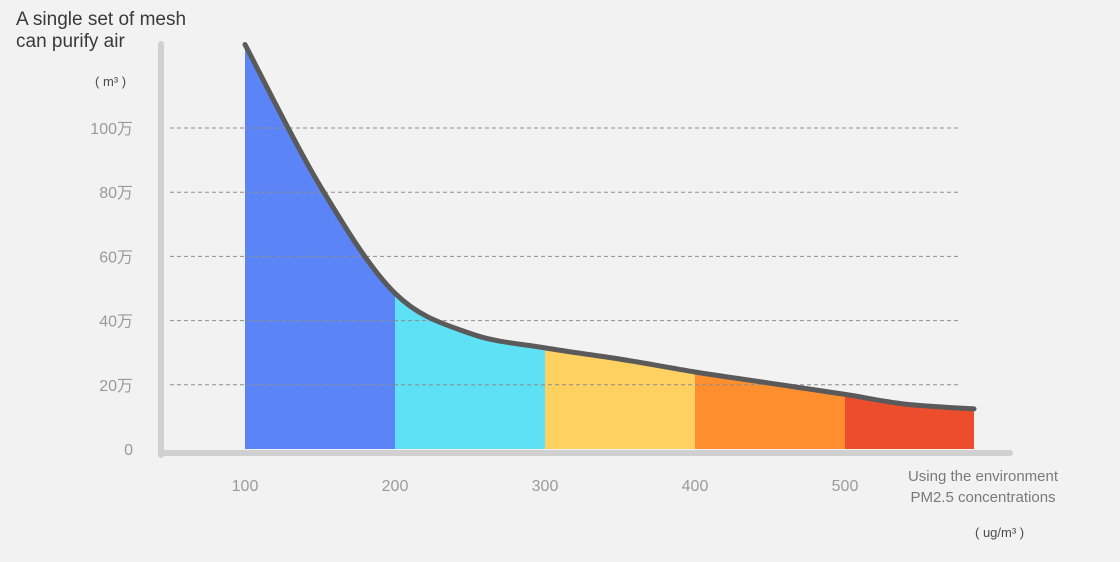  I want to click on chart-title: A single set of mesh can purify air, so click(101, 30).